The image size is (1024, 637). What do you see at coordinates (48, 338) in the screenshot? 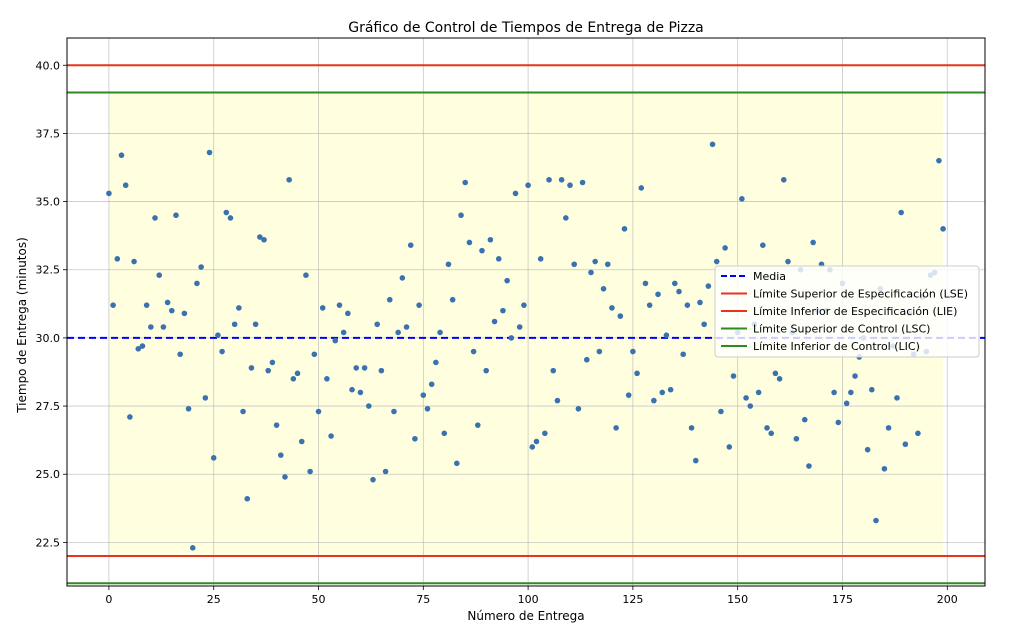
I see `y-tick-label: 30.0` at bounding box center [48, 338].